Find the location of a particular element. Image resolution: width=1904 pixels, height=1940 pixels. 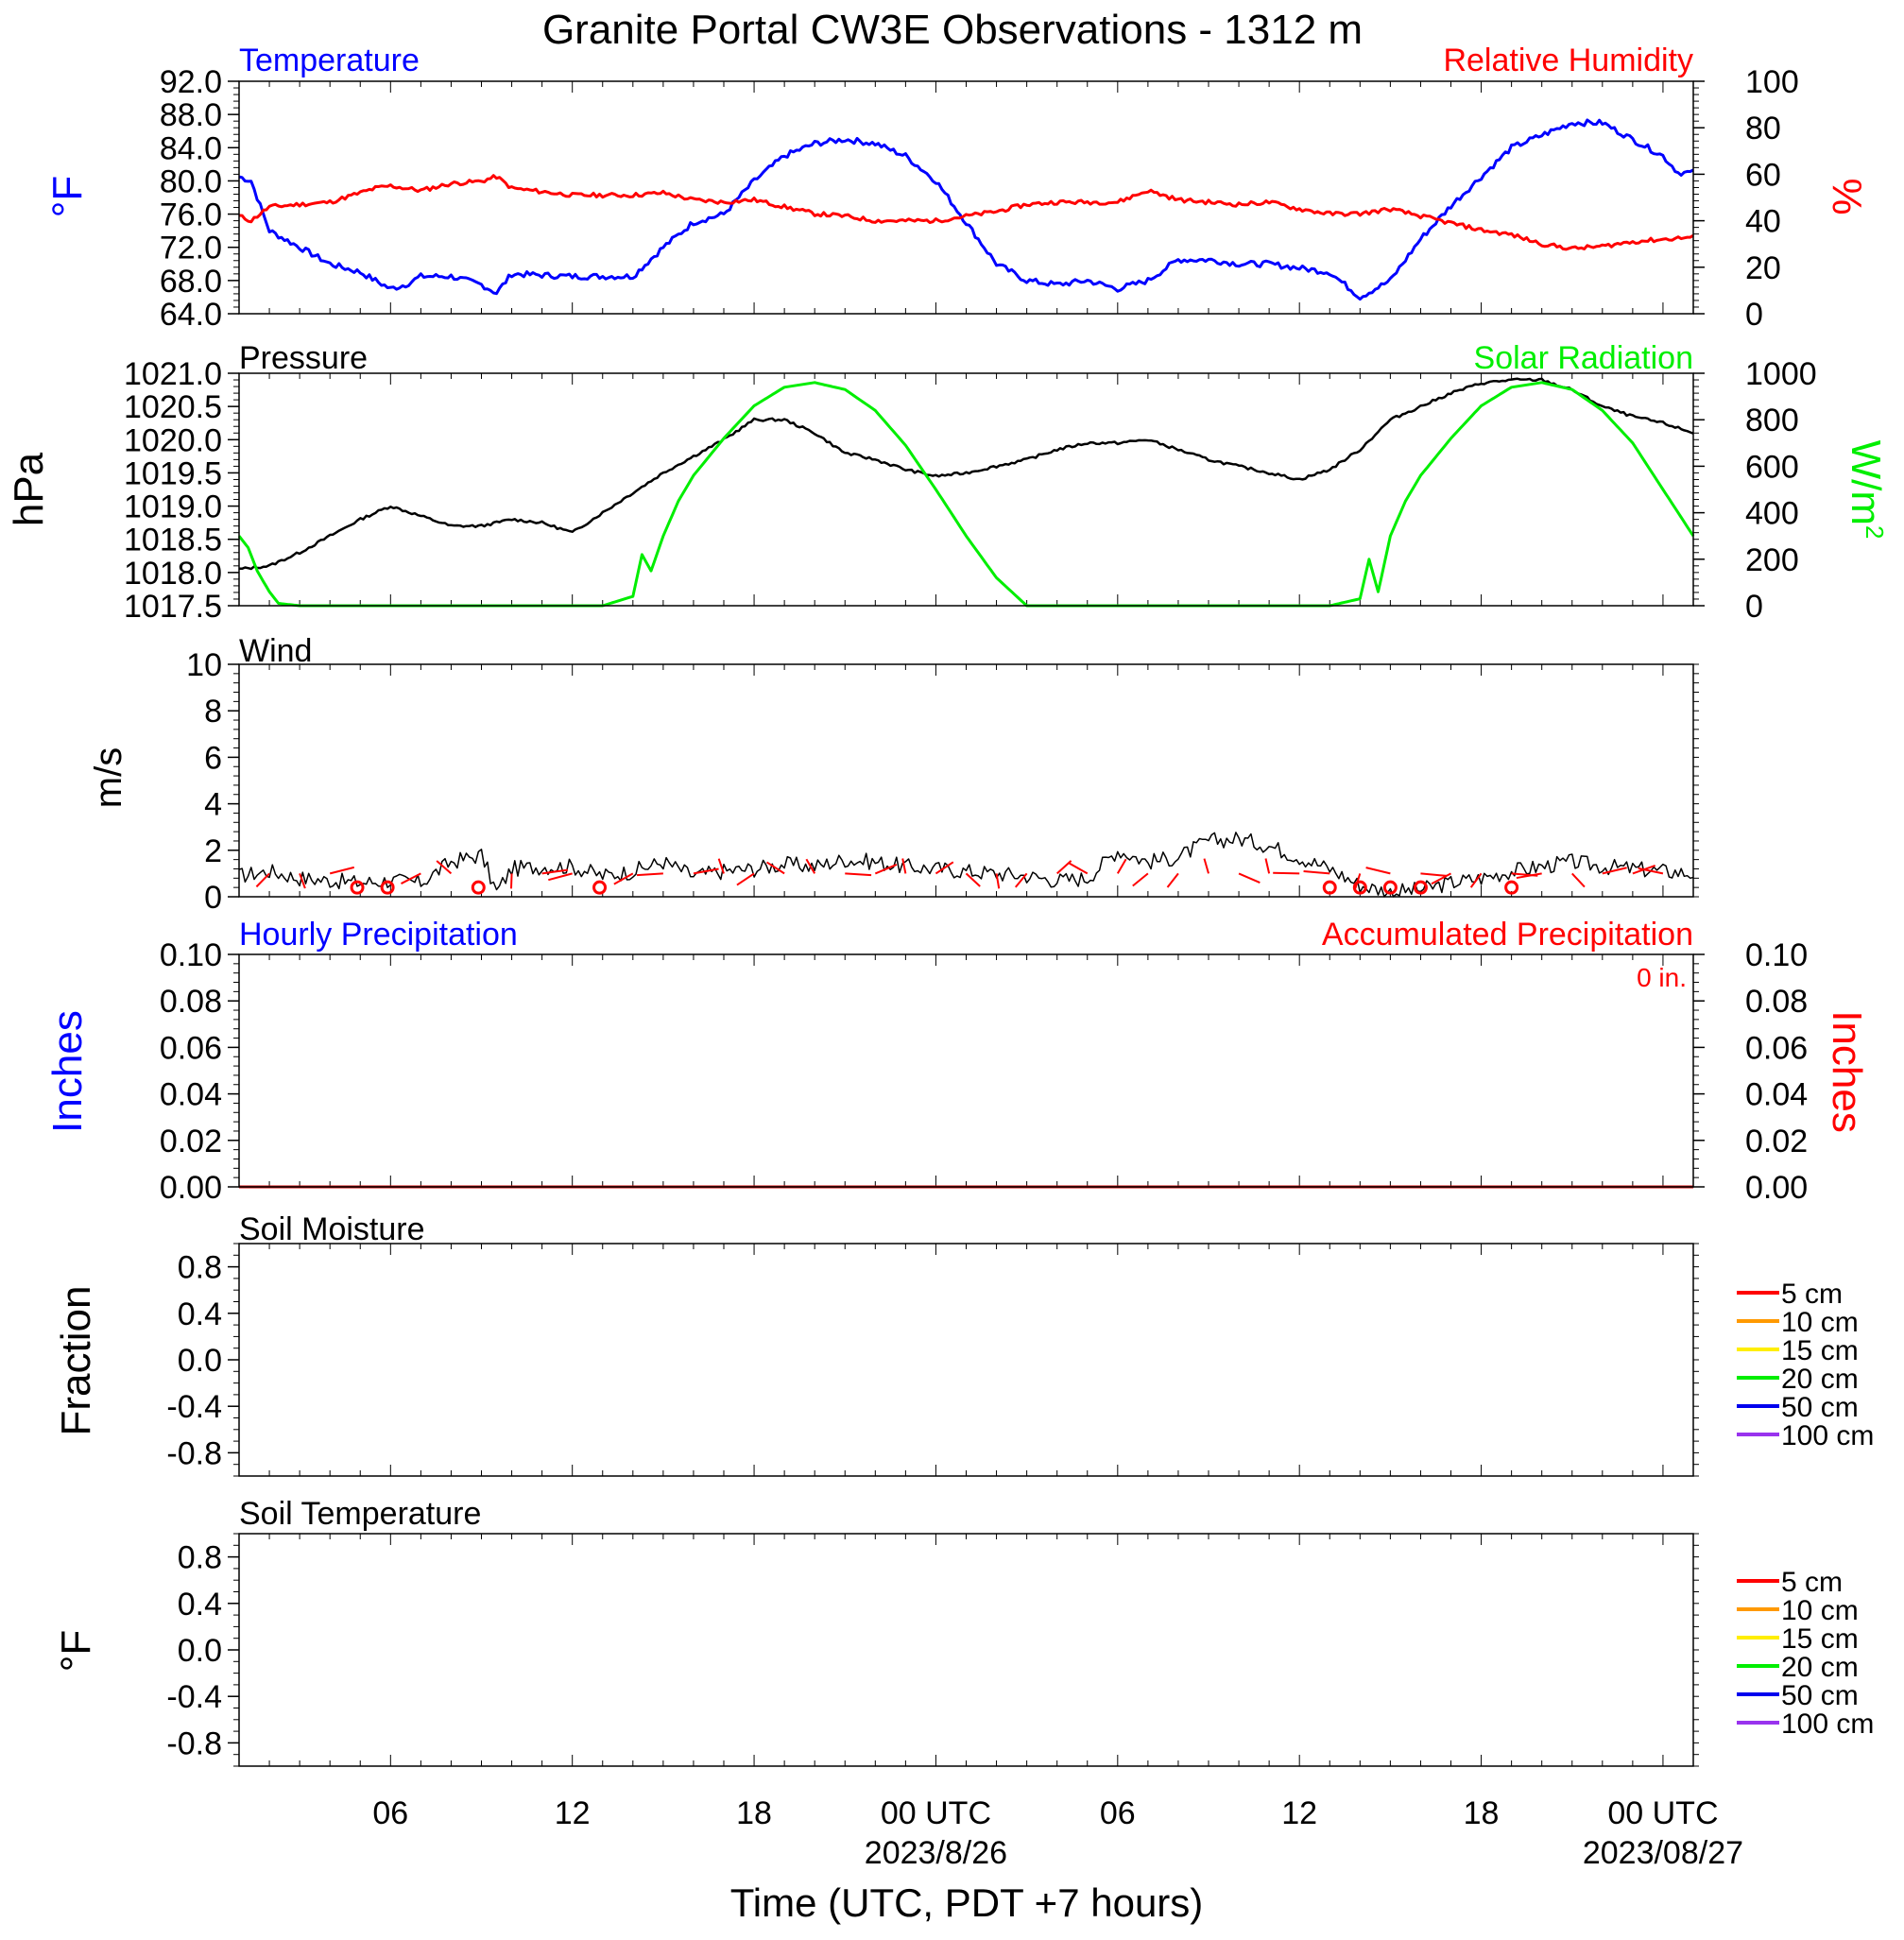

y-tick-label-right: 0.10 is located at coordinates (1776, 955).